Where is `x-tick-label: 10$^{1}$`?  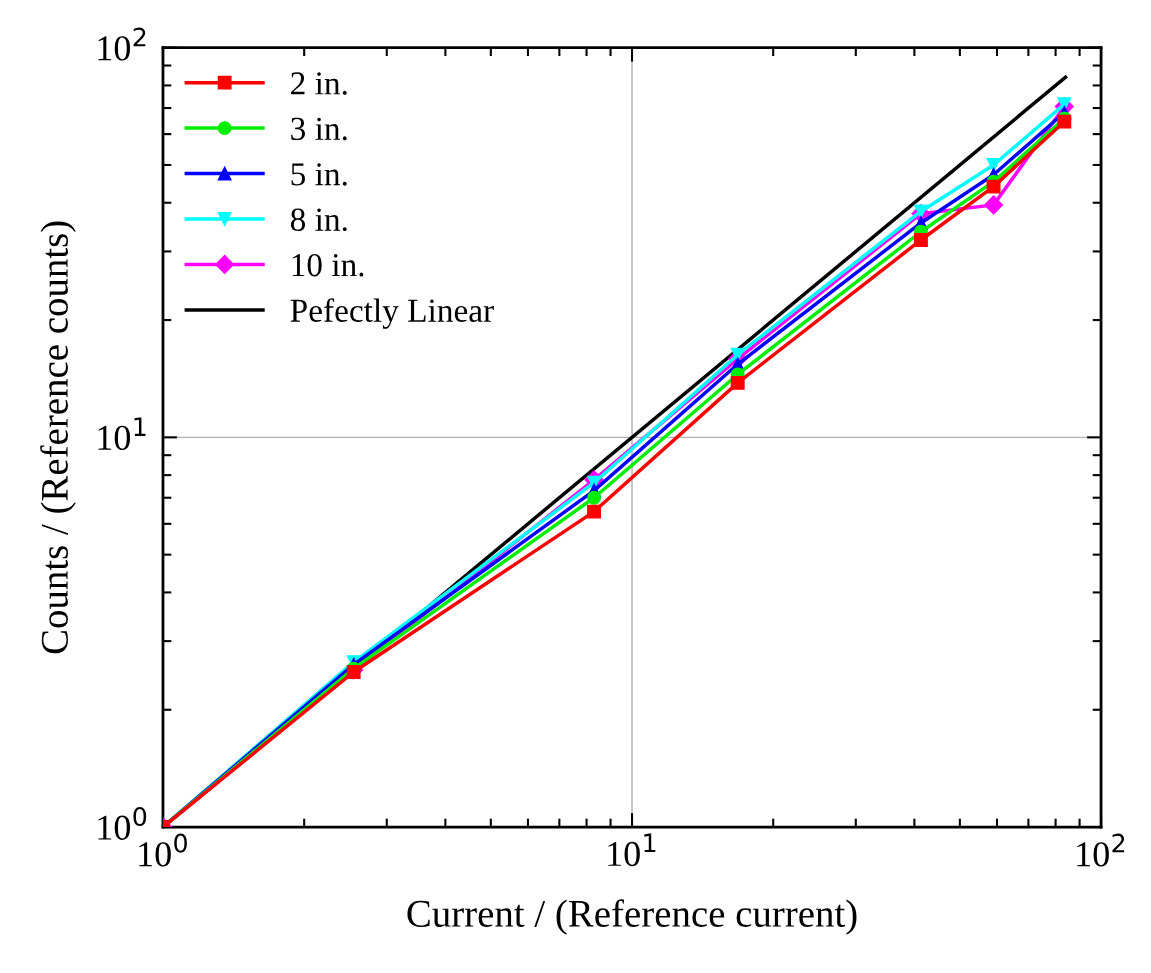
x-tick-label: 10$^{1}$ is located at coordinates (632, 850).